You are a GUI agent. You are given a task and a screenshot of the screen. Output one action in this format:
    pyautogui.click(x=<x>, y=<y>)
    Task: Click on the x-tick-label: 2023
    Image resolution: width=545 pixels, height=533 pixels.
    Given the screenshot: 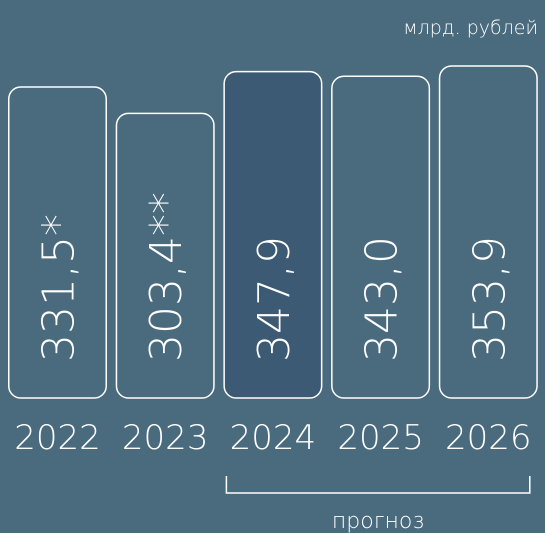 What is the action you would take?
    pyautogui.click(x=165, y=438)
    